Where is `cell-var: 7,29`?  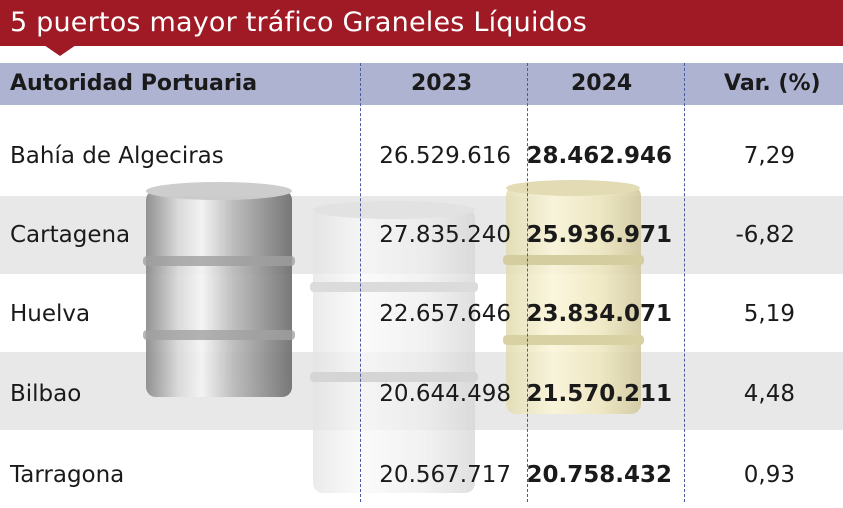 cell-var: 7,29 is located at coordinates (769, 156).